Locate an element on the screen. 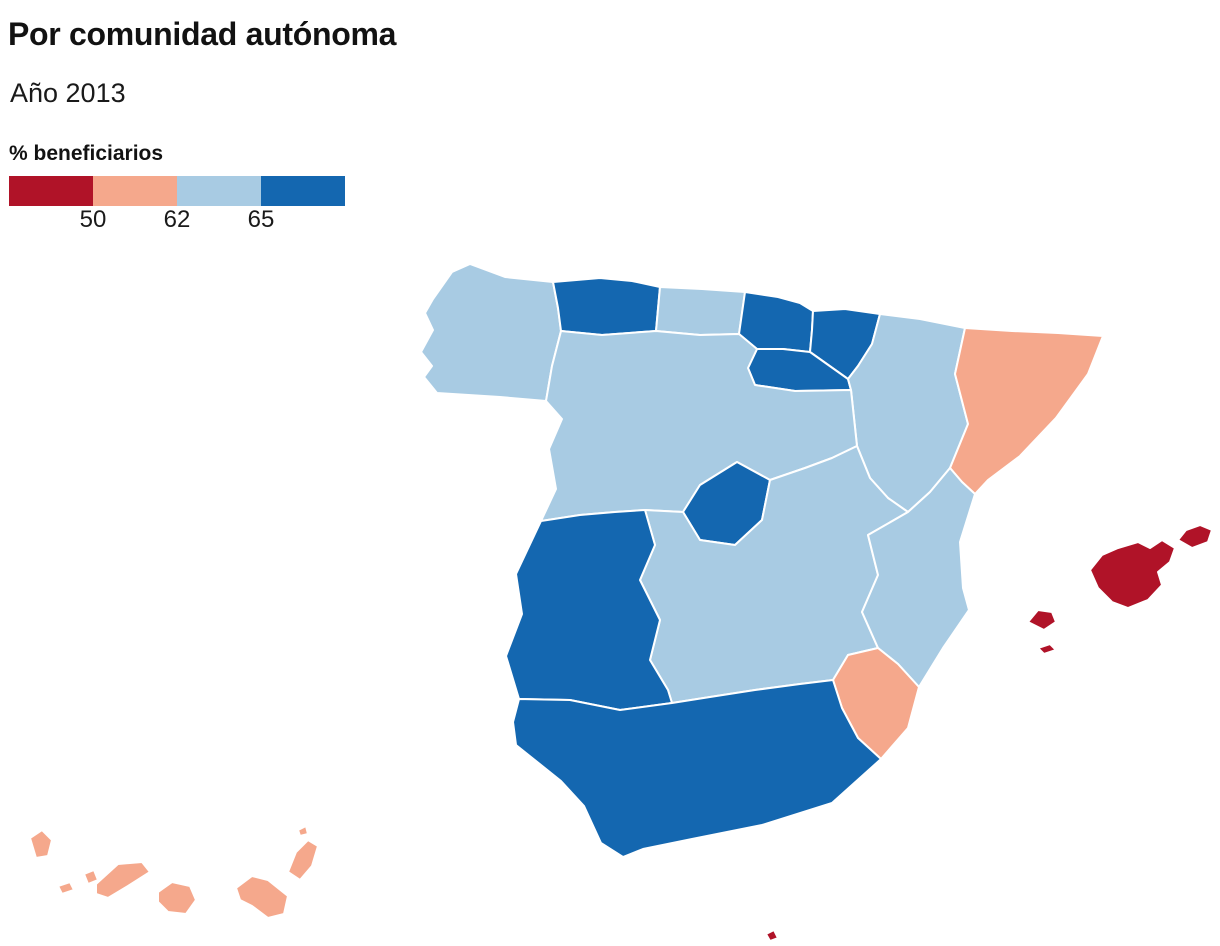 Image resolution: width=1220 pixels, height=946 pixels. legend-swatch-row is located at coordinates (177, 191).